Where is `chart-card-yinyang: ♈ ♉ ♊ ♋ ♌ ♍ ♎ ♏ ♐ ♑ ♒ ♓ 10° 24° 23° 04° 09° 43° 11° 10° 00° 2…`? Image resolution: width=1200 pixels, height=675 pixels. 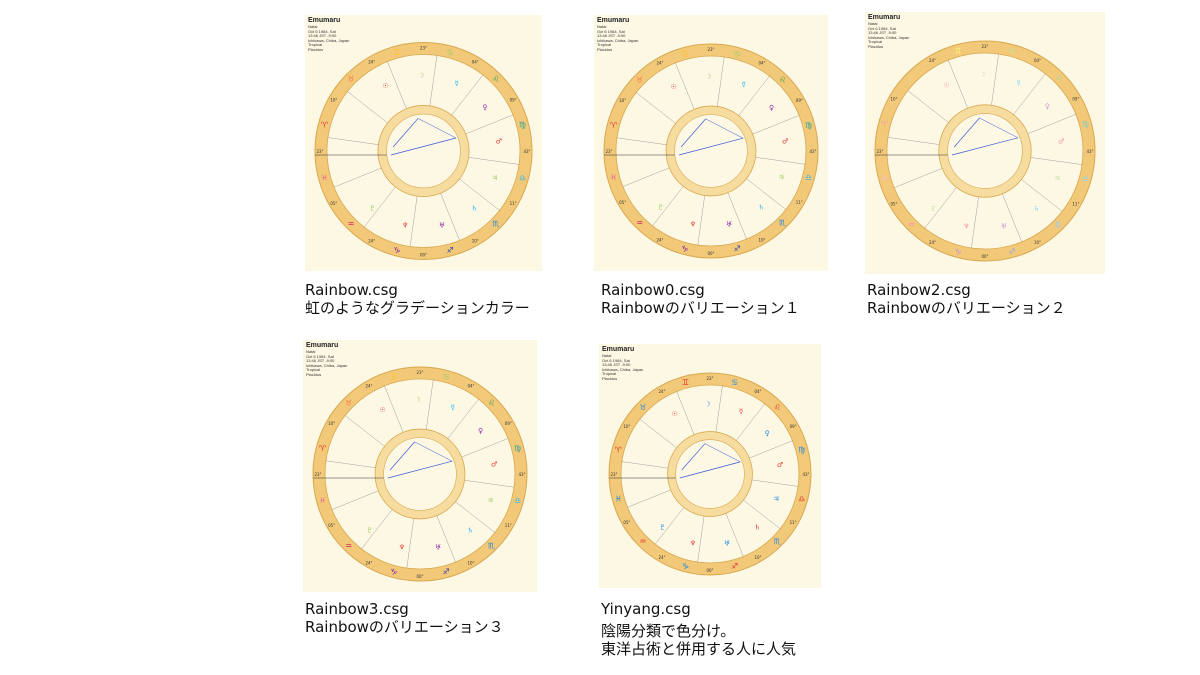 chart-card-yinyang: ♈ ♉ ♊ ♋ ♌ ♍ ♎ ♏ ♐ ♑ ♒ ♓ 10° 24° 23° 04° 09° 43° 11° 10° 00° 2… is located at coordinates (710, 466).